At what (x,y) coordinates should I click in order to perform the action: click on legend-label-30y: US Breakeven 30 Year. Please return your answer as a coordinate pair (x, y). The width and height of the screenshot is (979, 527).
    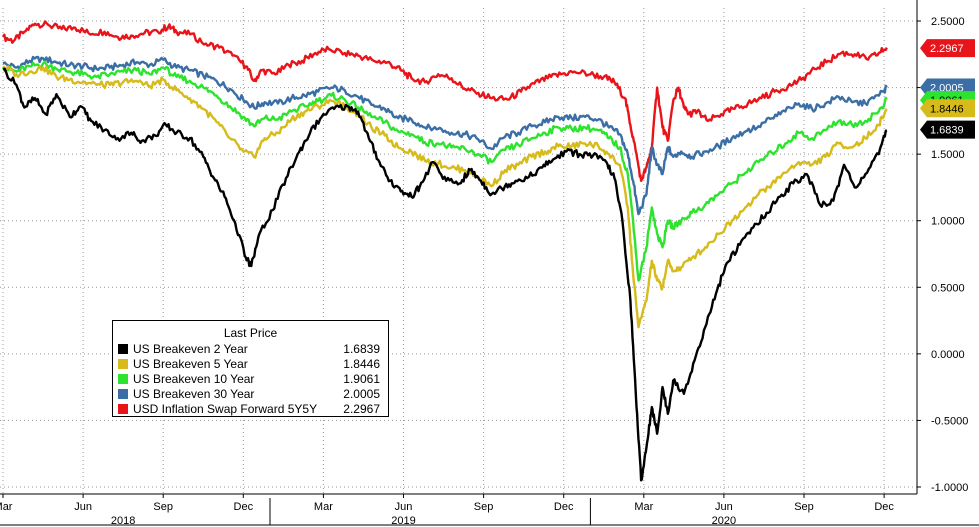
    Looking at the image, I should click on (238, 394).